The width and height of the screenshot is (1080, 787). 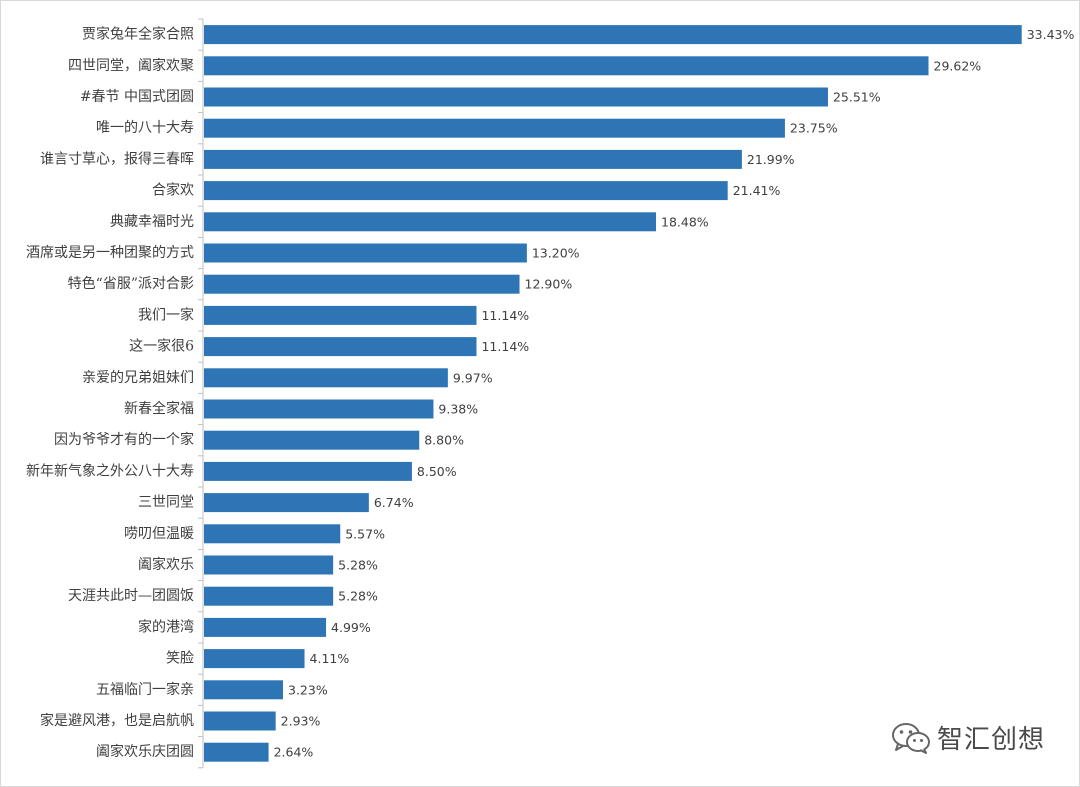 I want to click on category-label: 新年新气象之外公八十大寿, so click(x=110, y=470).